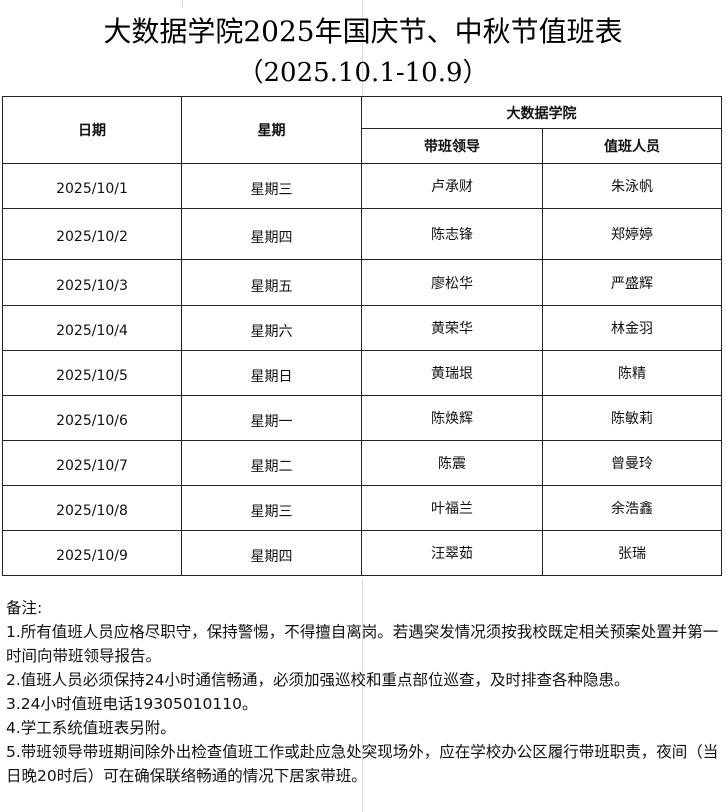  I want to click on table-cell: 2025/10/3, so click(92, 283).